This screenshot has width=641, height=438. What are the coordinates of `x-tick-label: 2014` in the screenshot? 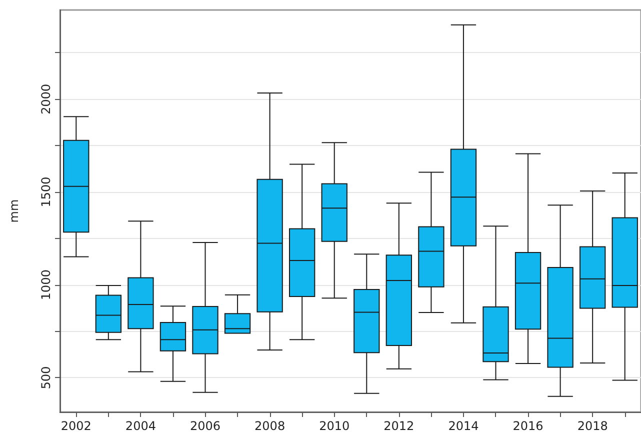 It's located at (463, 426).